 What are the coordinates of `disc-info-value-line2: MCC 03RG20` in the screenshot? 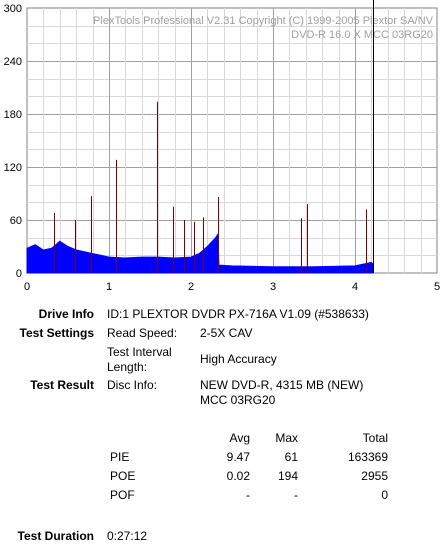 It's located at (238, 400).